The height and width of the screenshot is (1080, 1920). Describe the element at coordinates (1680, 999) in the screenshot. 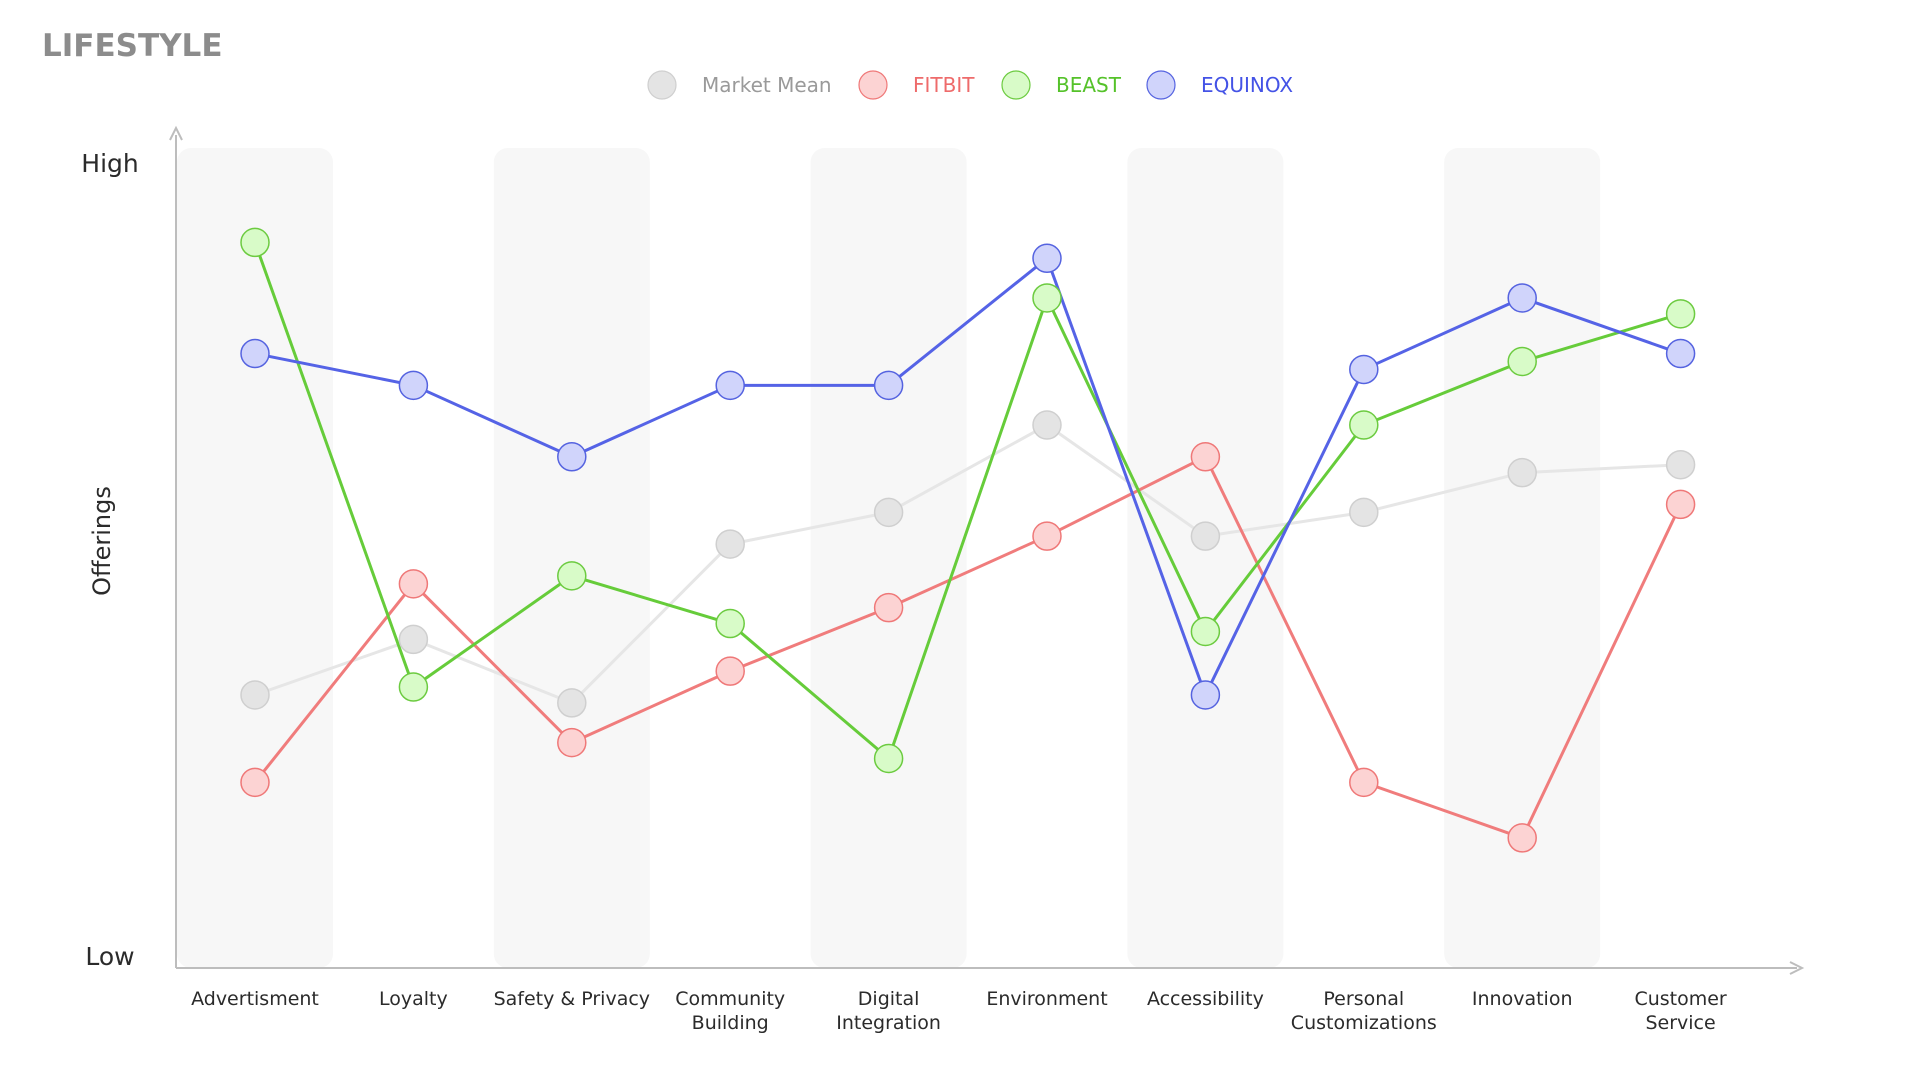

I see `x-tick-label: Customer` at that location.